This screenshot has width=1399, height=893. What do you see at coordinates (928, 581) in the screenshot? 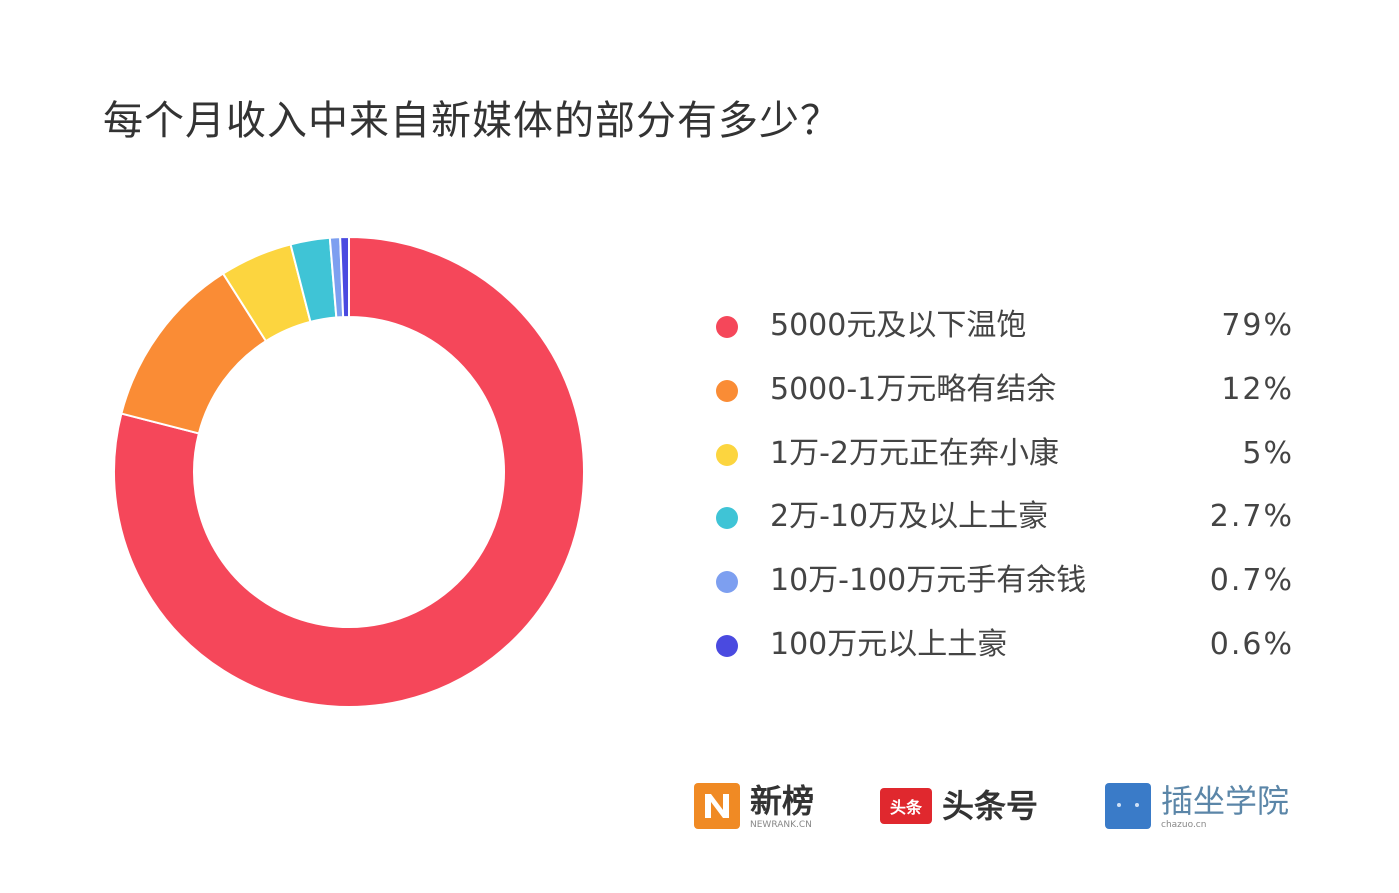
I see `legend-label: 10万-100万元手有余钱` at bounding box center [928, 581].